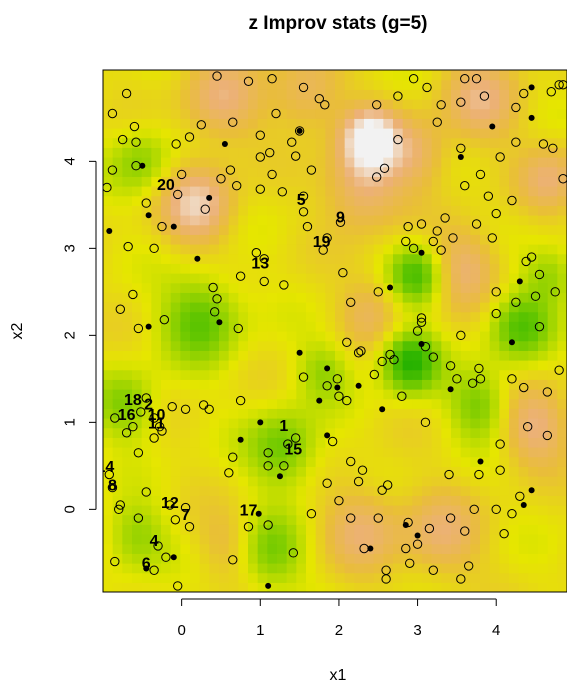 This screenshot has width=567, height=688. I want to click on point-label: 12, so click(170, 503).